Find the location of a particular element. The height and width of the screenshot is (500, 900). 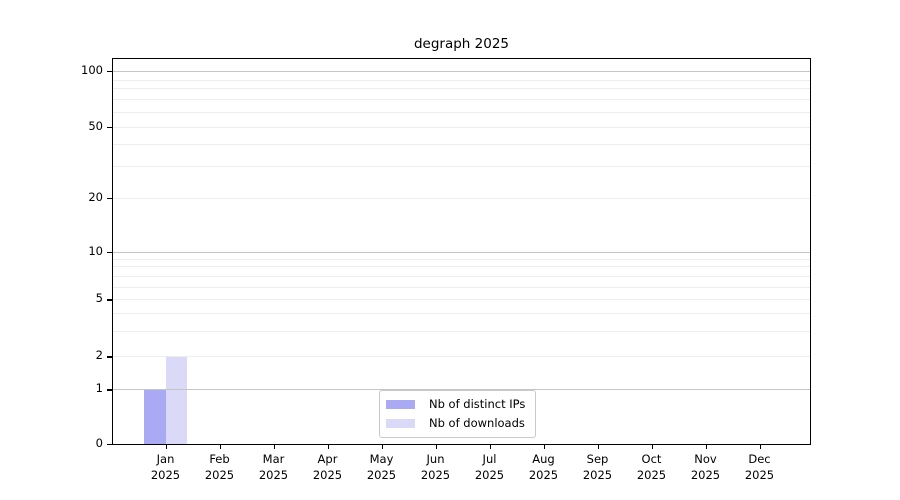

x-tick-label-mar: Mar 2025 is located at coordinates (274, 467).